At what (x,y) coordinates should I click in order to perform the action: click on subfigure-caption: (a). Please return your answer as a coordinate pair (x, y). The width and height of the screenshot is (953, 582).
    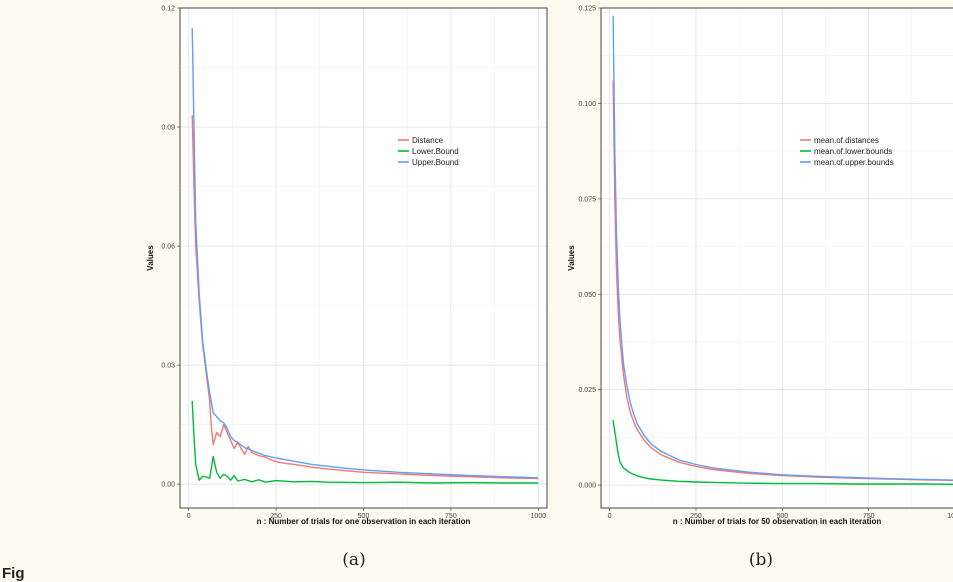
    Looking at the image, I should click on (353, 560).